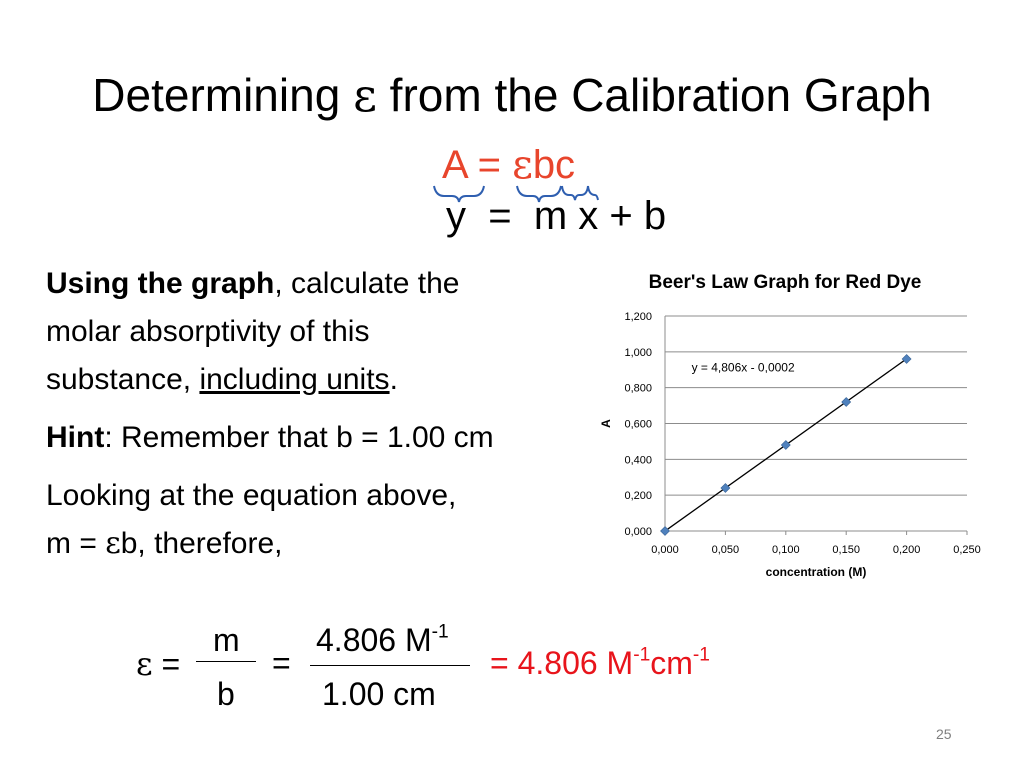 This screenshot has height=768, width=1024. Describe the element at coordinates (508, 165) in the screenshot. I see `equation-beer-law: A = εbc` at that location.